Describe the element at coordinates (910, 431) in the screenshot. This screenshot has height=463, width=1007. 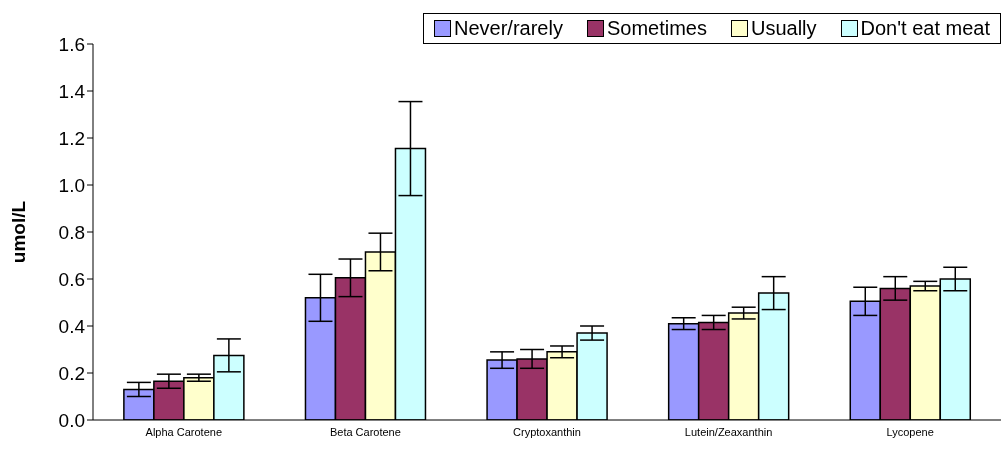
I see `x-tick-label: Lycopene` at that location.